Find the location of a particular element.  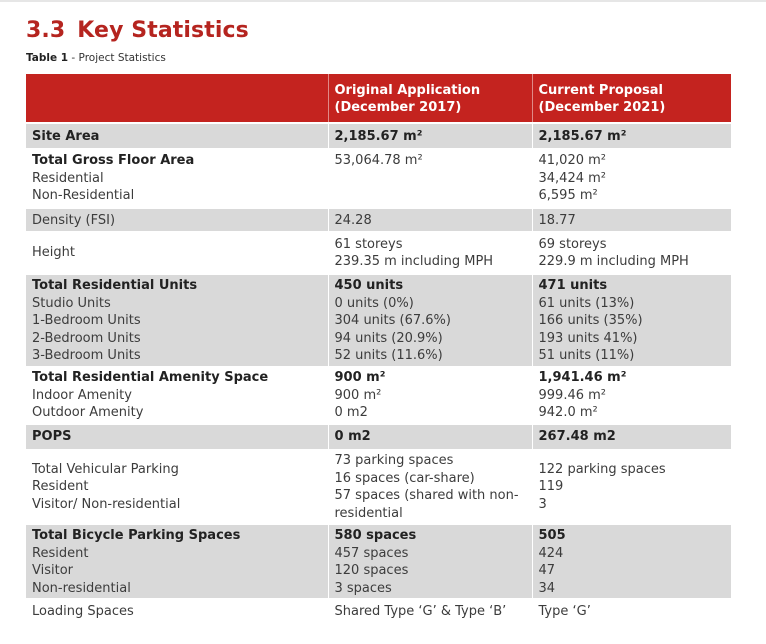

row-density: Density (FSI) 24.28 18.77 is located at coordinates (378, 219).